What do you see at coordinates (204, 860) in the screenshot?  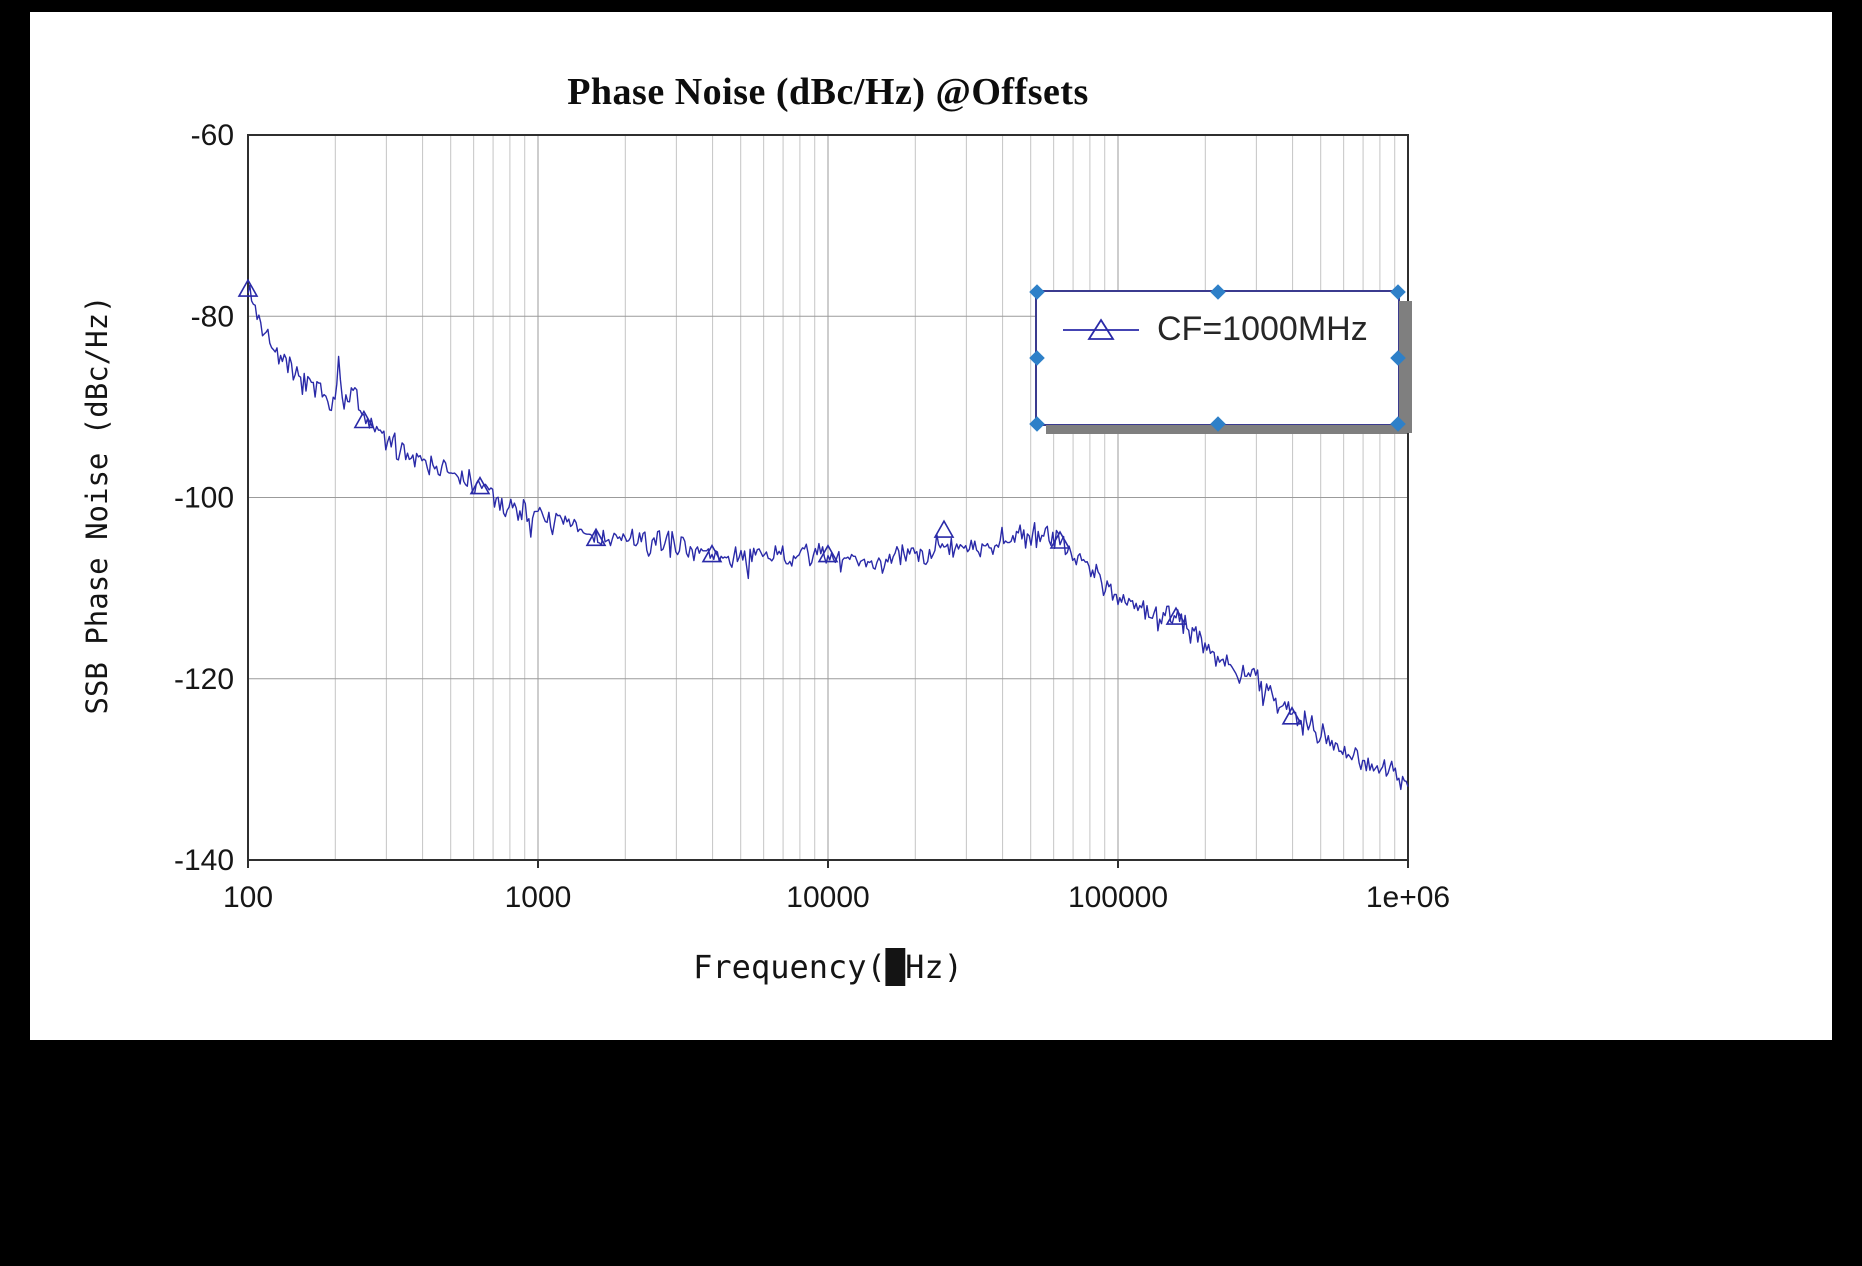 I see `y-tick-label: -140` at bounding box center [204, 860].